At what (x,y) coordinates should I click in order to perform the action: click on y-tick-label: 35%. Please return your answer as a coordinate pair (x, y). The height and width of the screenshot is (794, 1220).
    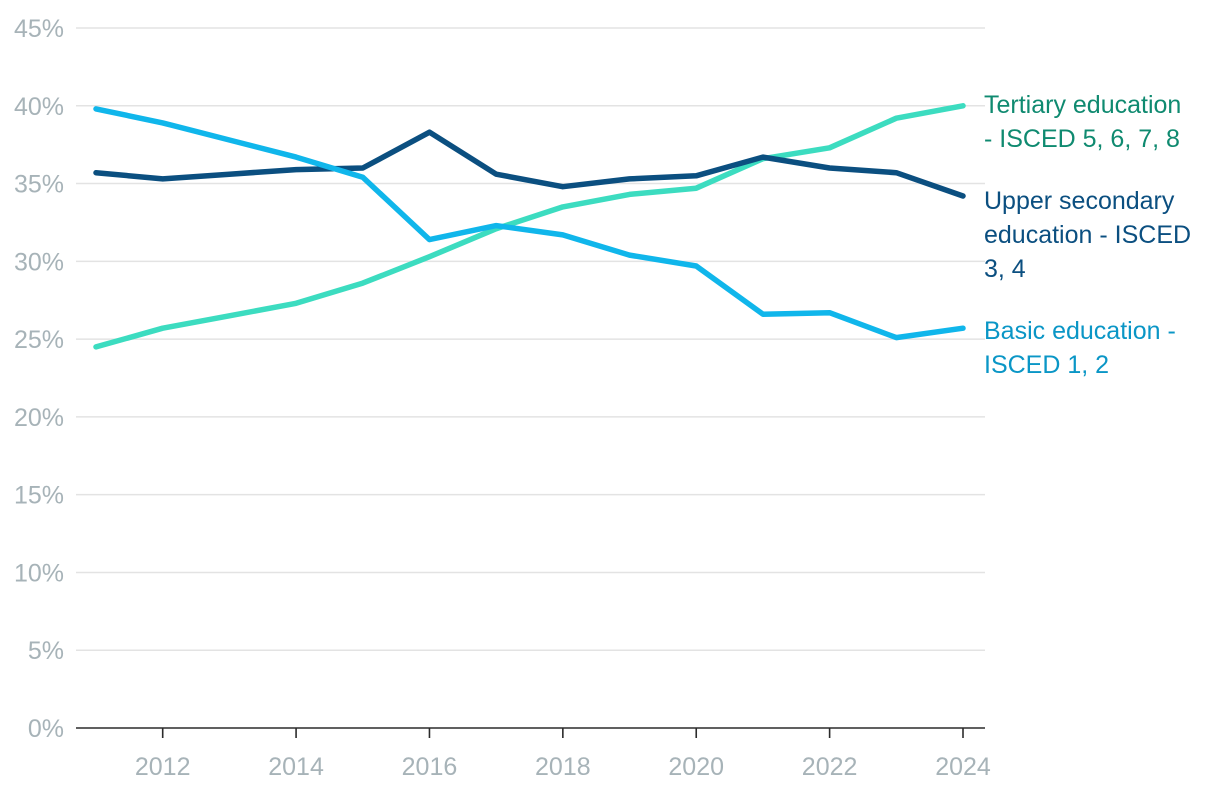
    Looking at the image, I should click on (39, 185).